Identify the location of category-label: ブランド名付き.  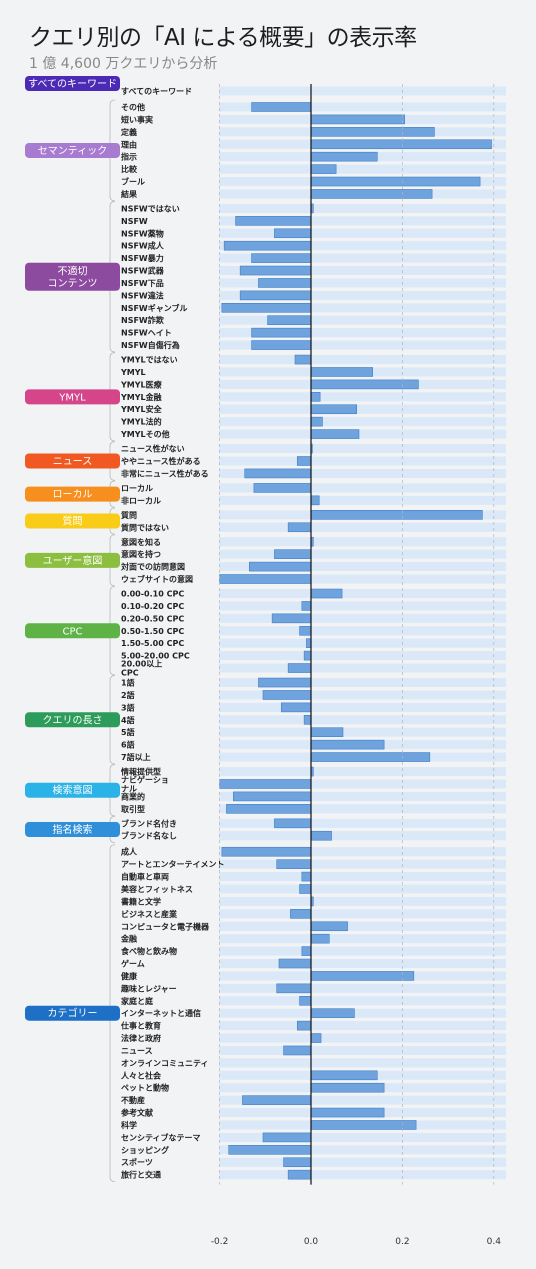
(149, 823).